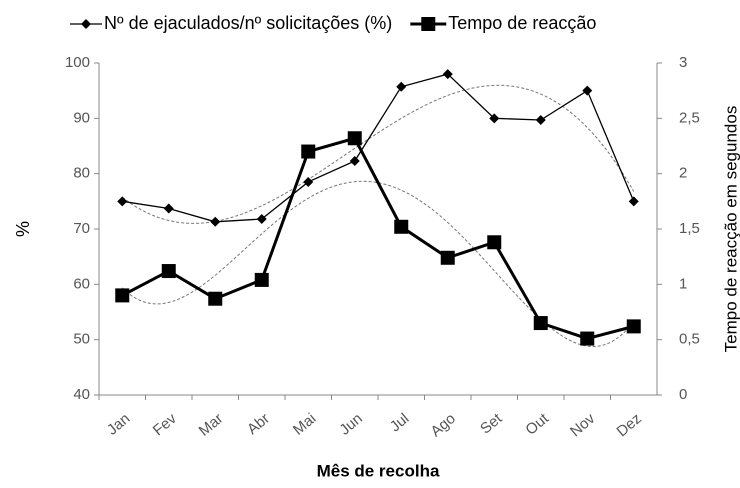 The height and width of the screenshot is (488, 740). I want to click on x-tick-label: Abr, so click(258, 424).